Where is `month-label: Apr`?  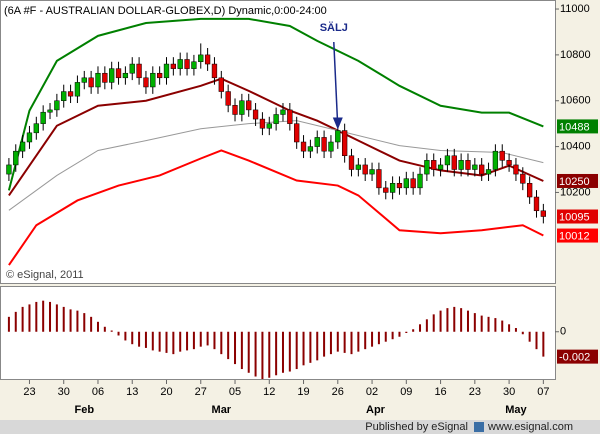 month-label: Apr is located at coordinates (376, 410).